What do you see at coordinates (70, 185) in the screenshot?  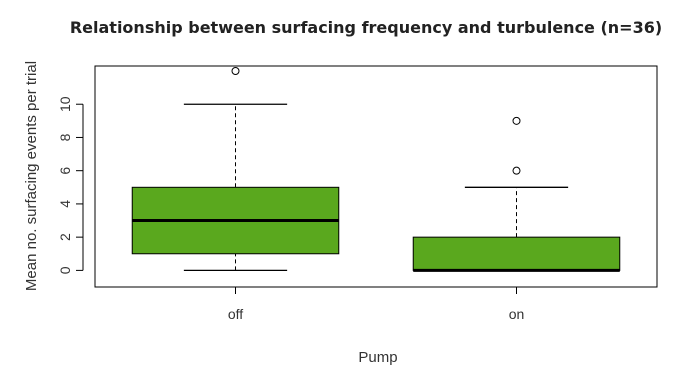 I see `y-axis: 0 2 4 6 8 10` at bounding box center [70, 185].